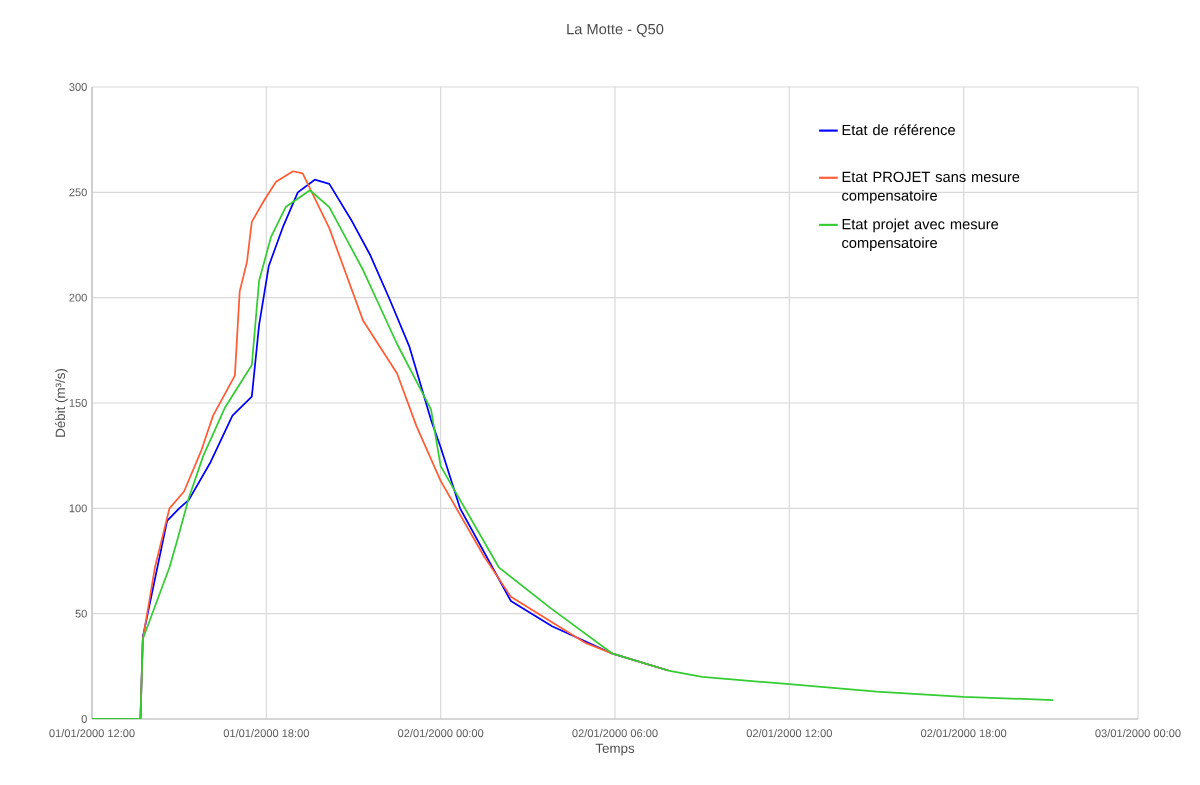 This screenshot has height=785, width=1200. Describe the element at coordinates (78, 87) in the screenshot. I see `y-tick-label: 300` at that location.